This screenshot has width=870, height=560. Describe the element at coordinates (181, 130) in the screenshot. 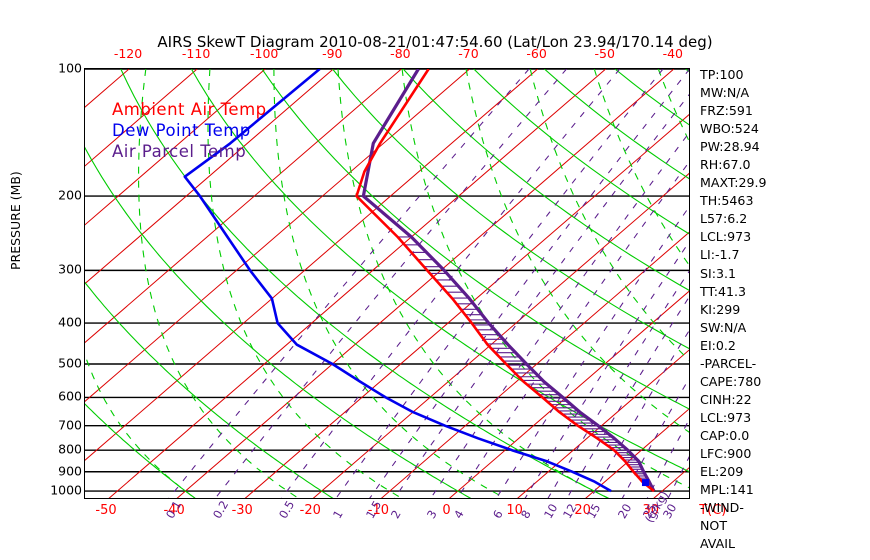

I see `legend-dew-point-temp: Dew Point Temp` at that location.